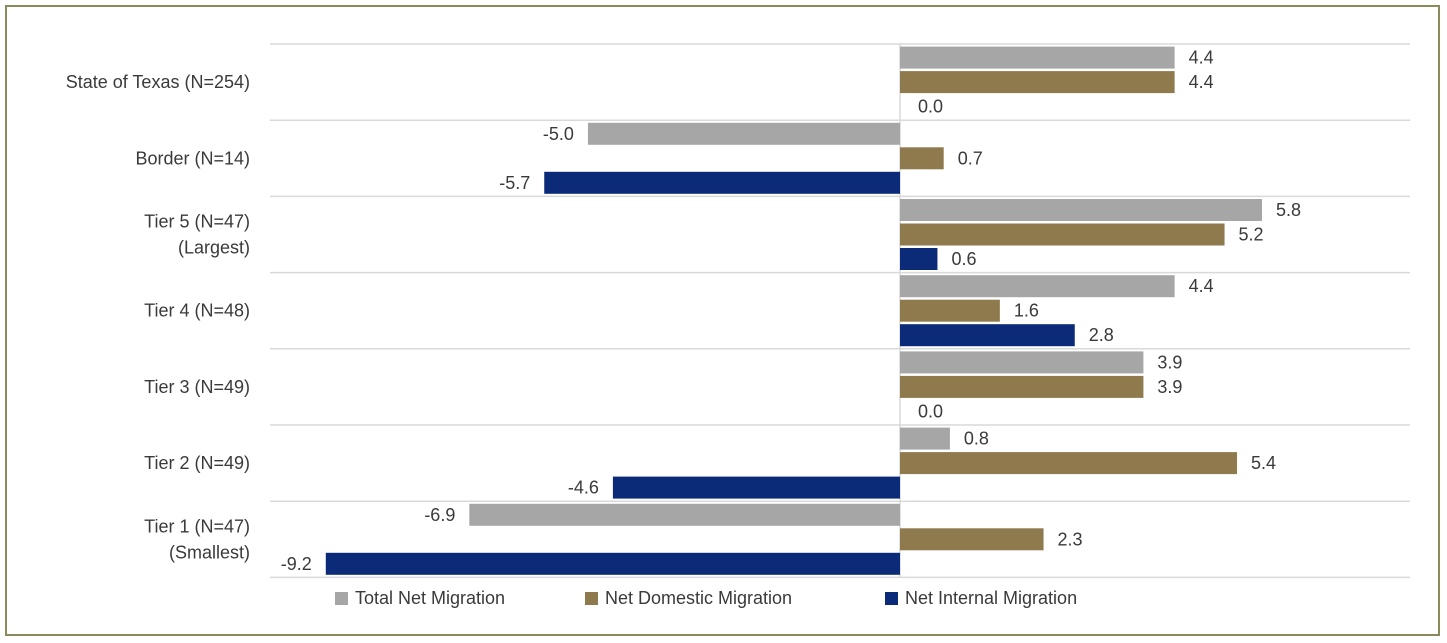 The width and height of the screenshot is (1447, 643). I want to click on legend-swatch-internal, so click(891, 598).